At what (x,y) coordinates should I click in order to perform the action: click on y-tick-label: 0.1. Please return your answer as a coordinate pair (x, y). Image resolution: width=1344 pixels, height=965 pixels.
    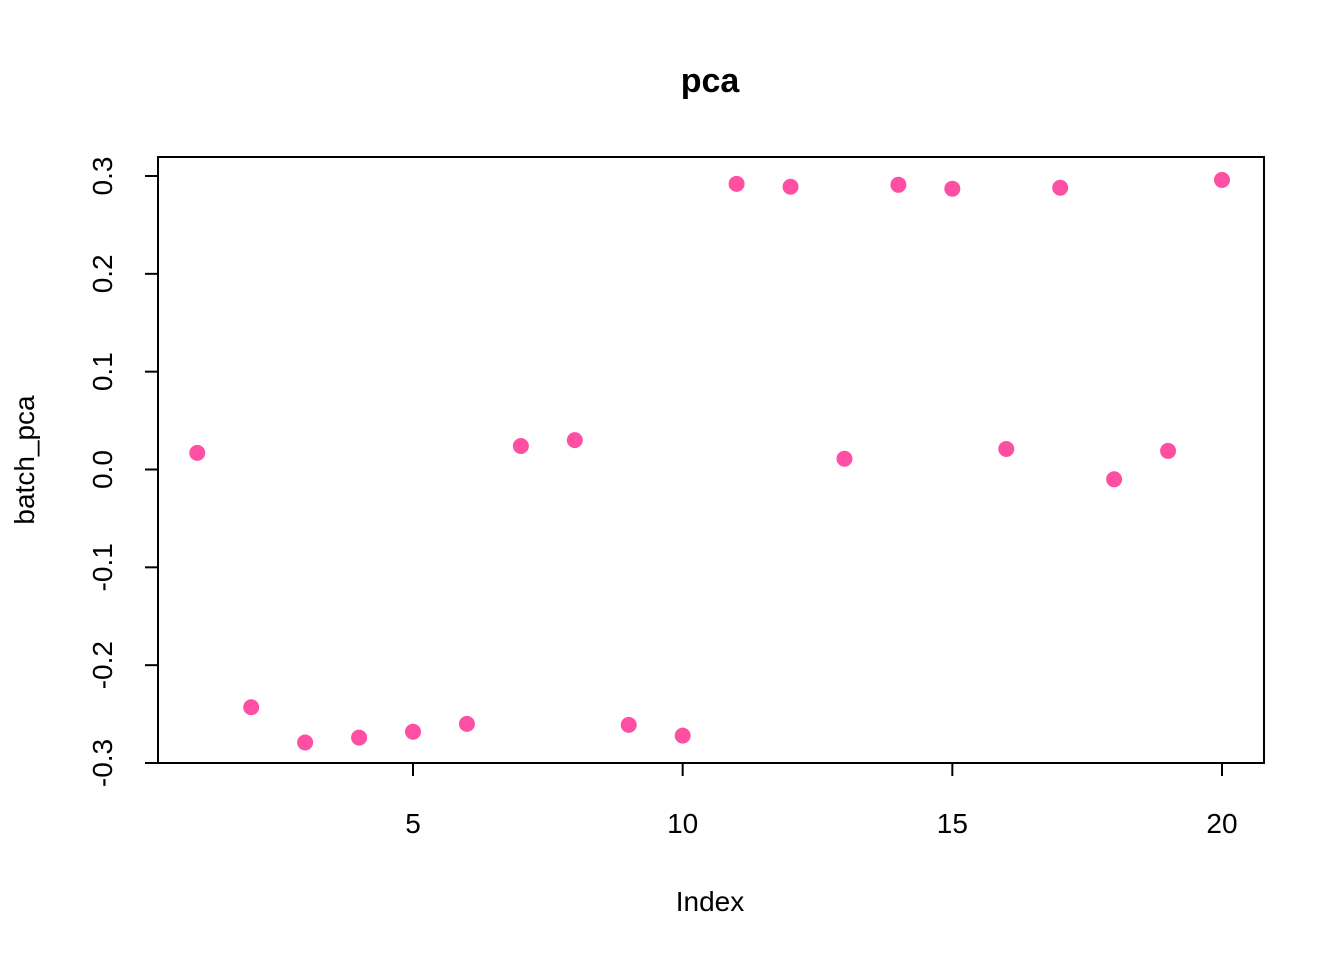
    Looking at the image, I should click on (102, 371).